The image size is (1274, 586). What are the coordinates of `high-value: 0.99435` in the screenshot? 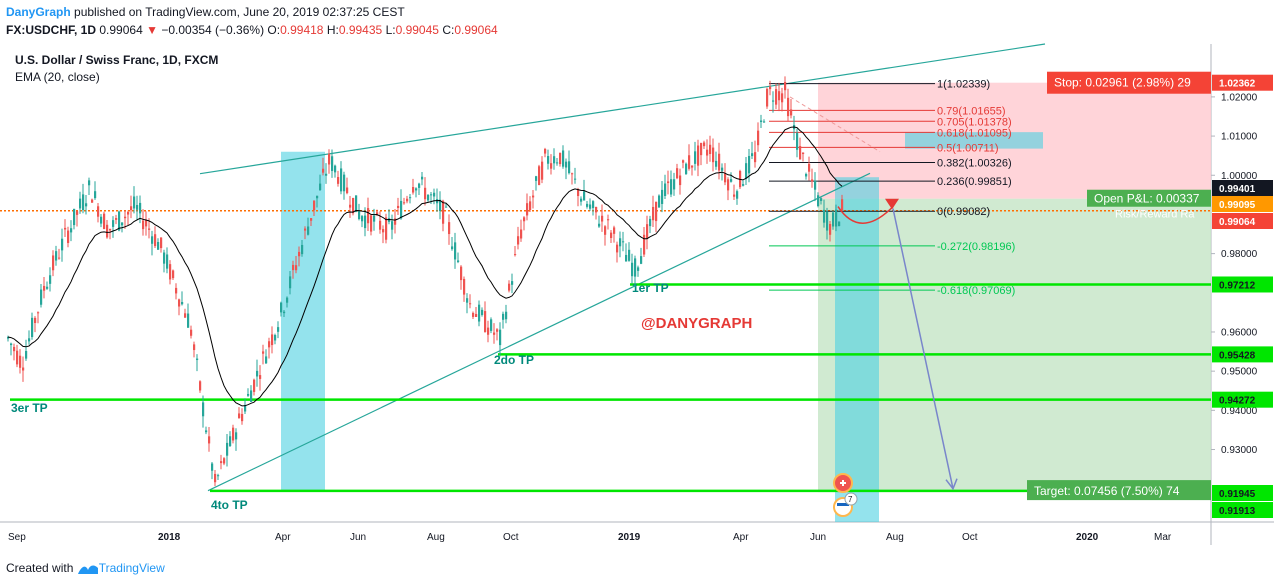 It's located at (360, 30).